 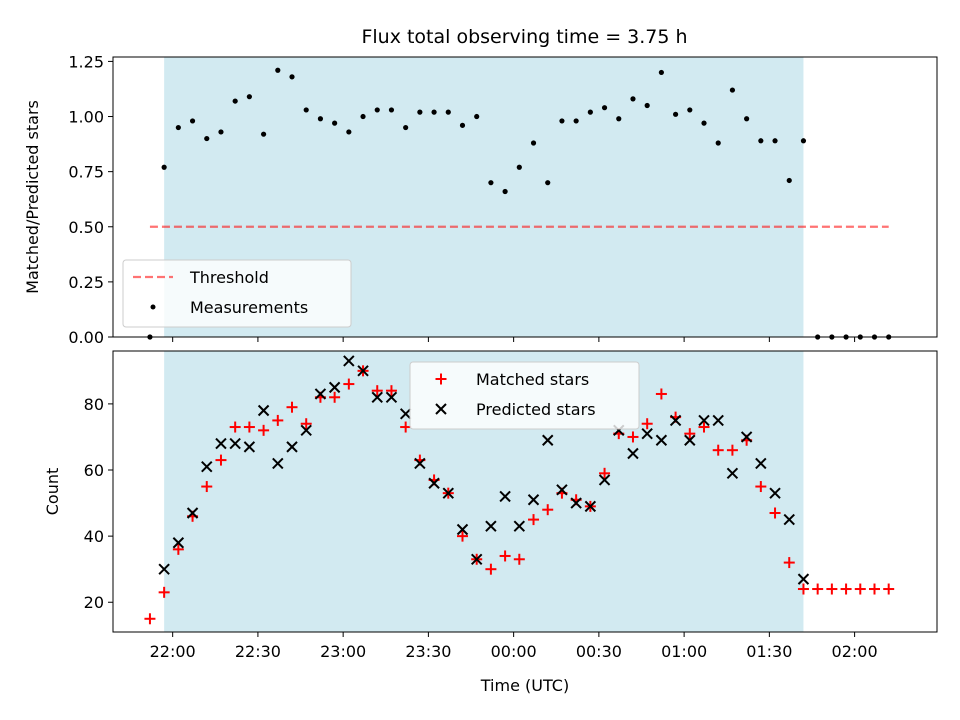 What do you see at coordinates (769, 651) in the screenshot?
I see `time-x-tick-label: 01:30` at bounding box center [769, 651].